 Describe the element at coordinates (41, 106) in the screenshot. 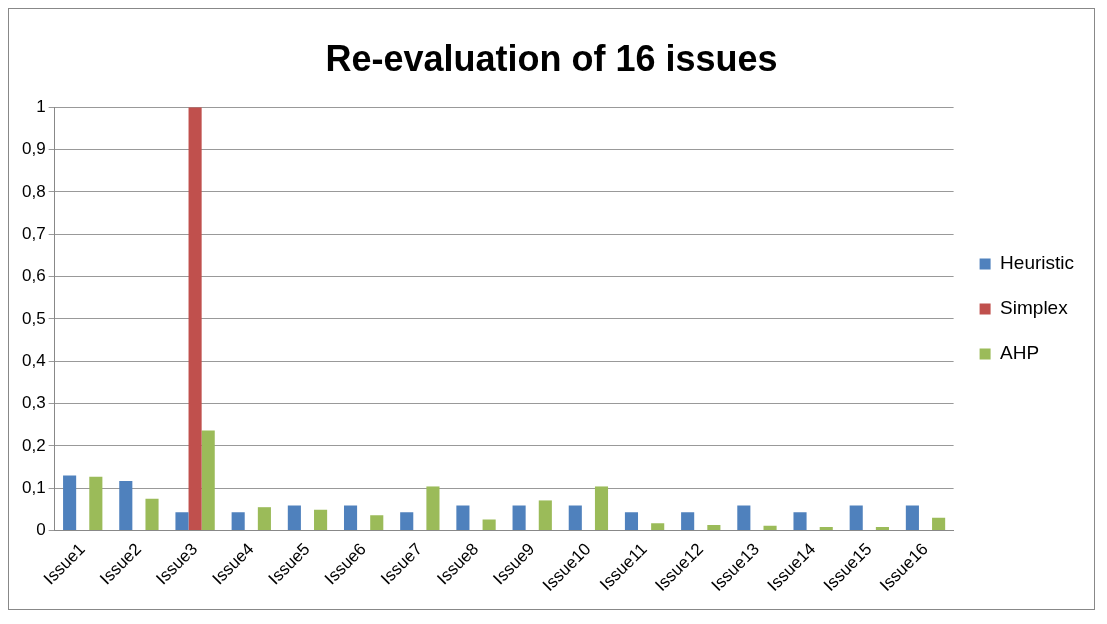

I see `y-tick-label: 1` at that location.